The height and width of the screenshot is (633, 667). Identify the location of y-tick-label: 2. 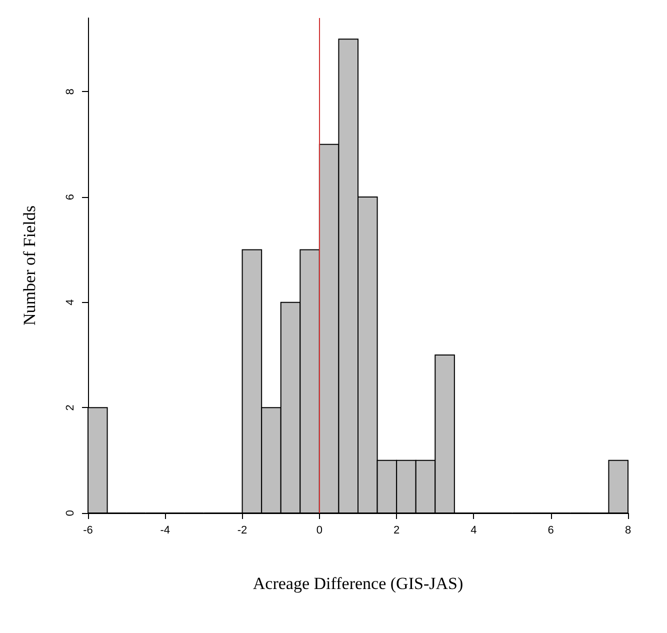
(70, 407).